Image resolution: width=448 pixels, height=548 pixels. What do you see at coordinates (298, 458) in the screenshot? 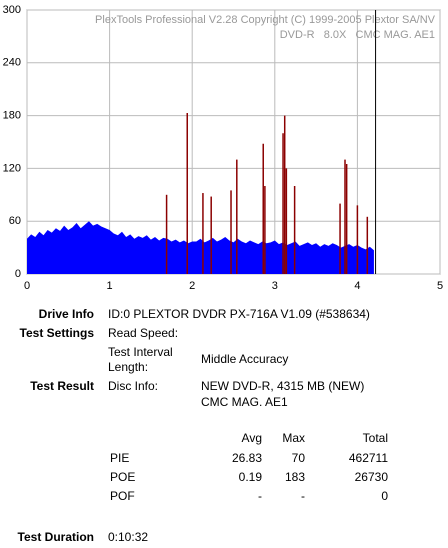
I see `stats-cell: 70` at bounding box center [298, 458].